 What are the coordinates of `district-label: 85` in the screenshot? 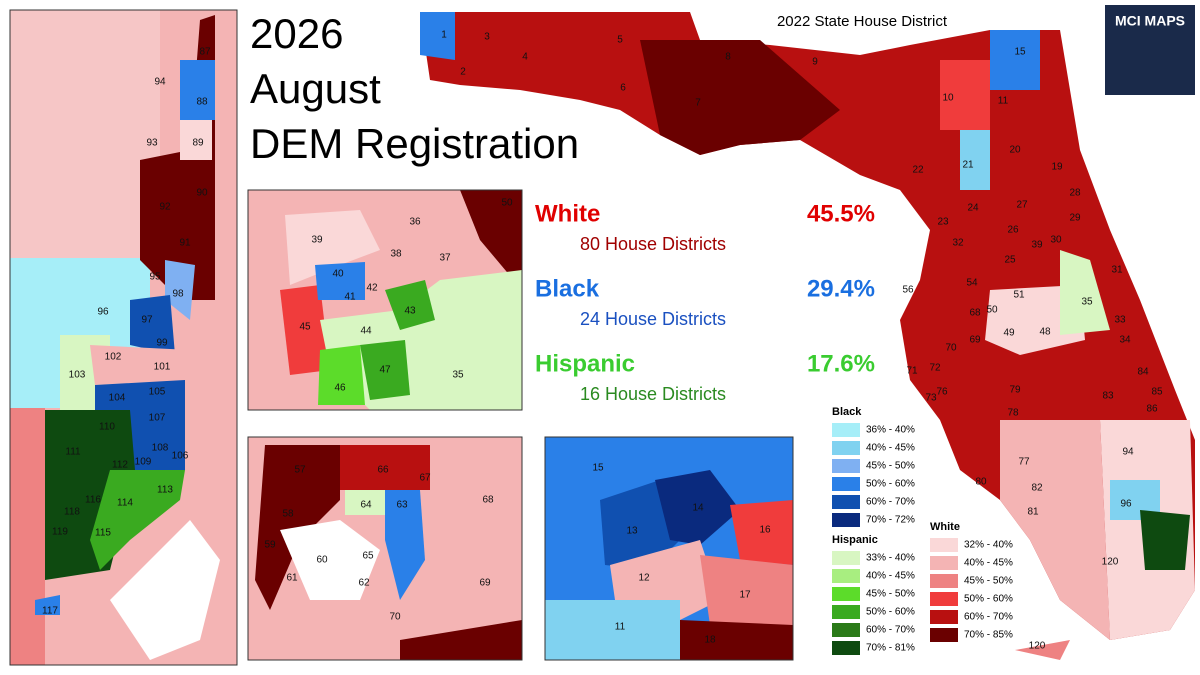 It's located at (1157, 392).